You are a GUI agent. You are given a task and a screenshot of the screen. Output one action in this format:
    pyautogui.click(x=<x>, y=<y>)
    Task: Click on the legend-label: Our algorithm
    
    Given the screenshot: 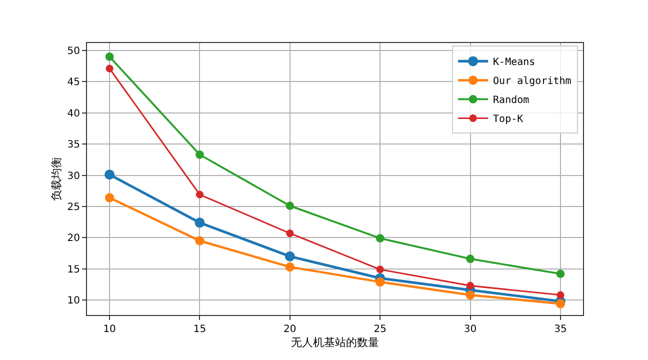 What is the action you would take?
    pyautogui.click(x=532, y=82)
    